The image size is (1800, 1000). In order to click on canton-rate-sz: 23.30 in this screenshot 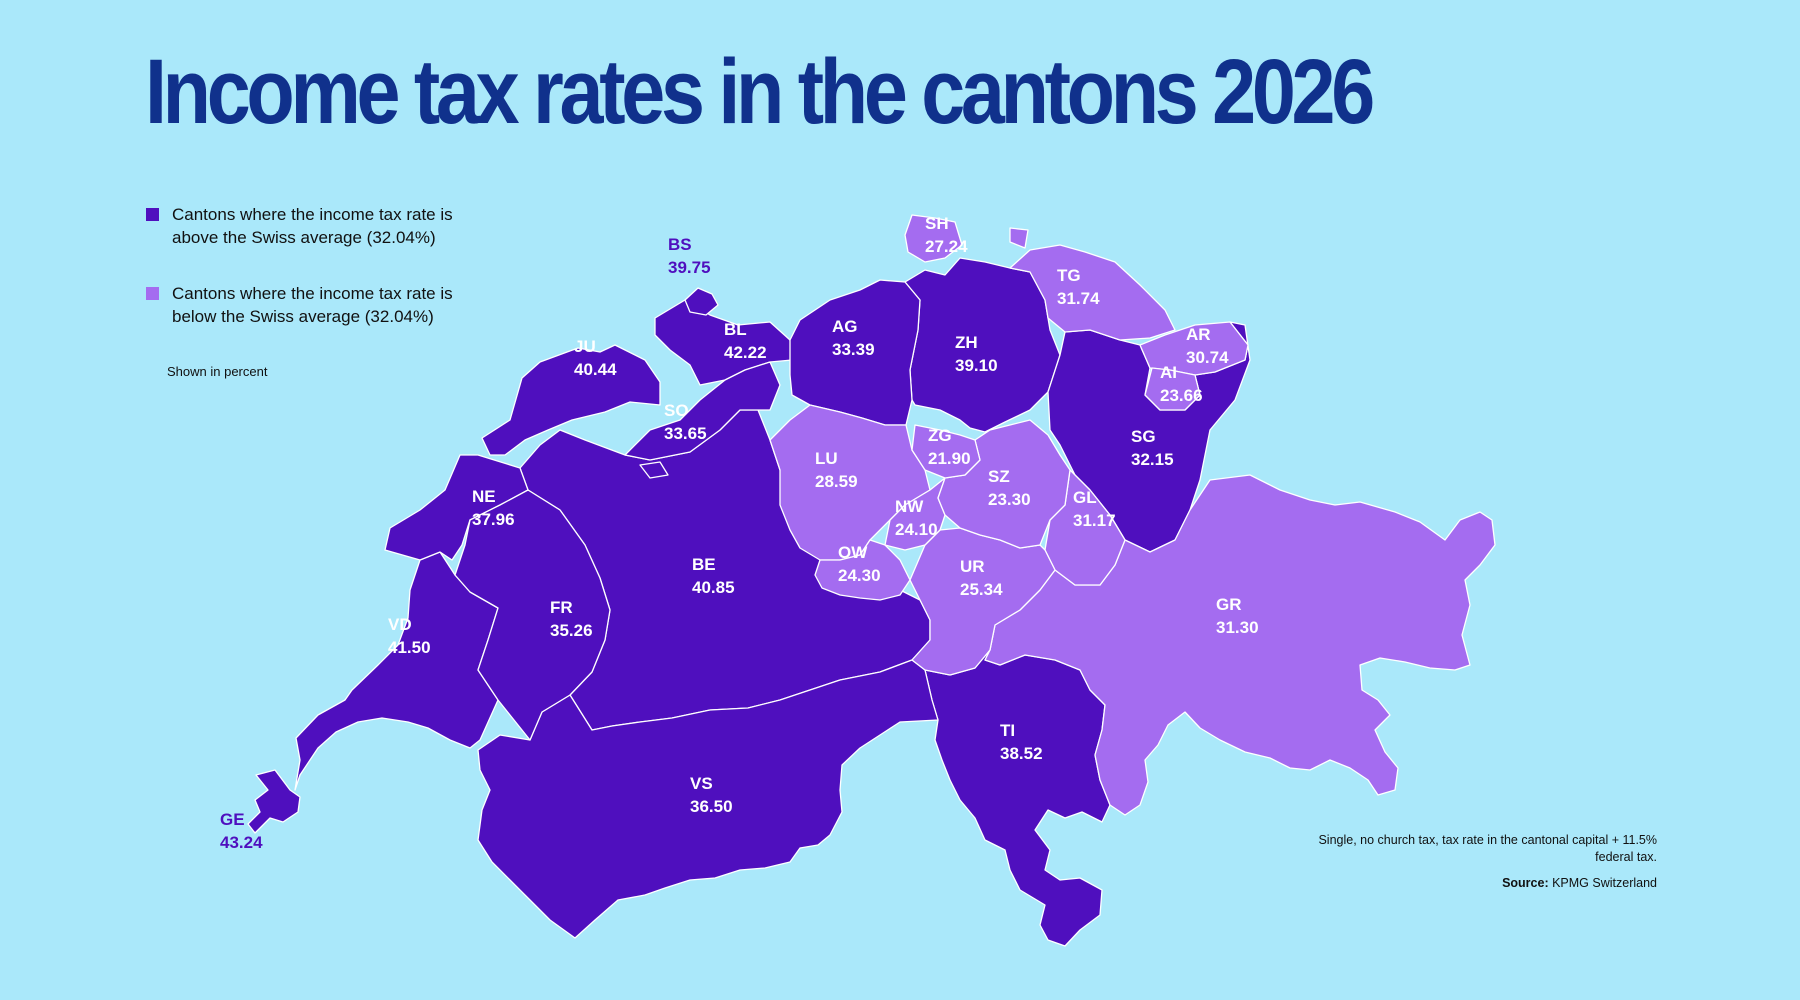, I will do `click(1009, 499)`.